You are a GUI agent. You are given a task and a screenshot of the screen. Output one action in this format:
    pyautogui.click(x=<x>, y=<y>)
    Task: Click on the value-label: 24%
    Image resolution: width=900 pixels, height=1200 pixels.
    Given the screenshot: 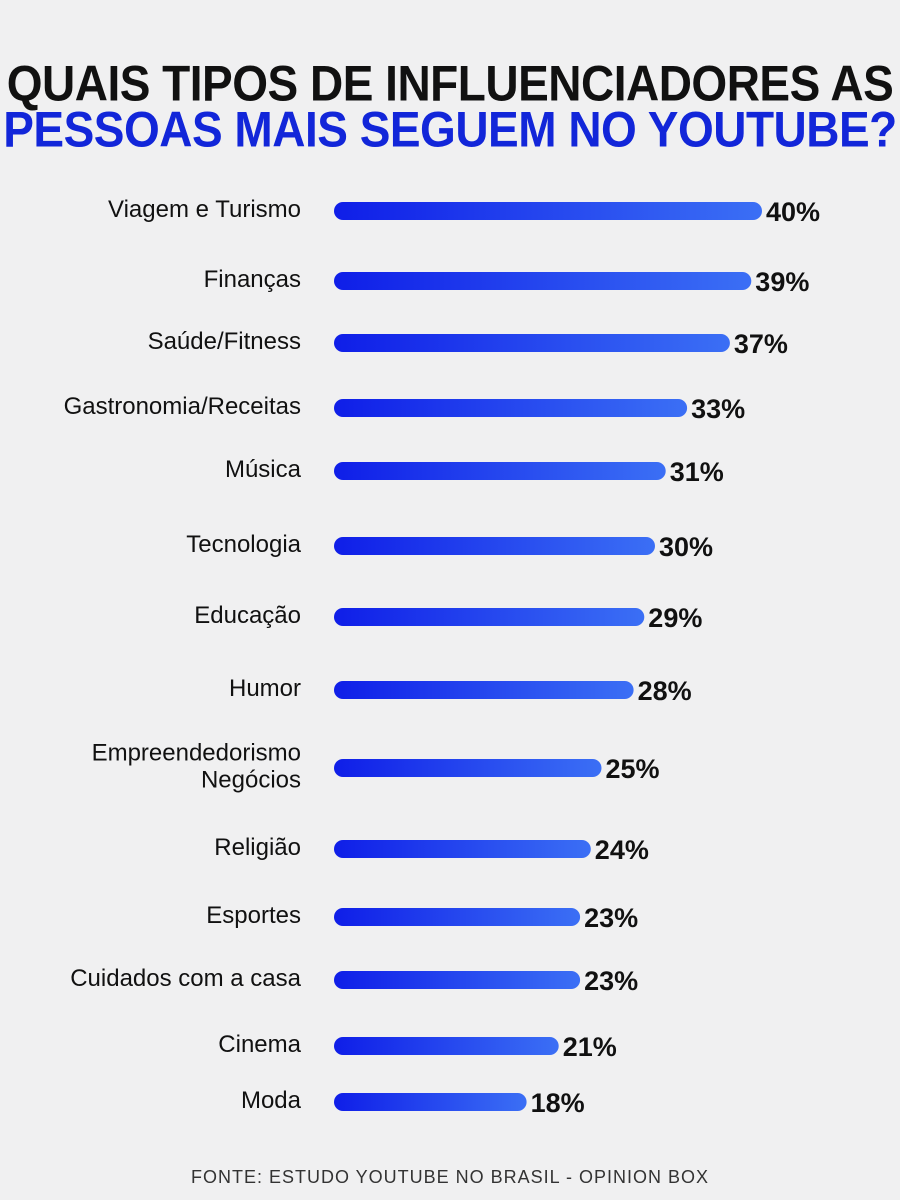 What is the action you would take?
    pyautogui.click(x=622, y=850)
    